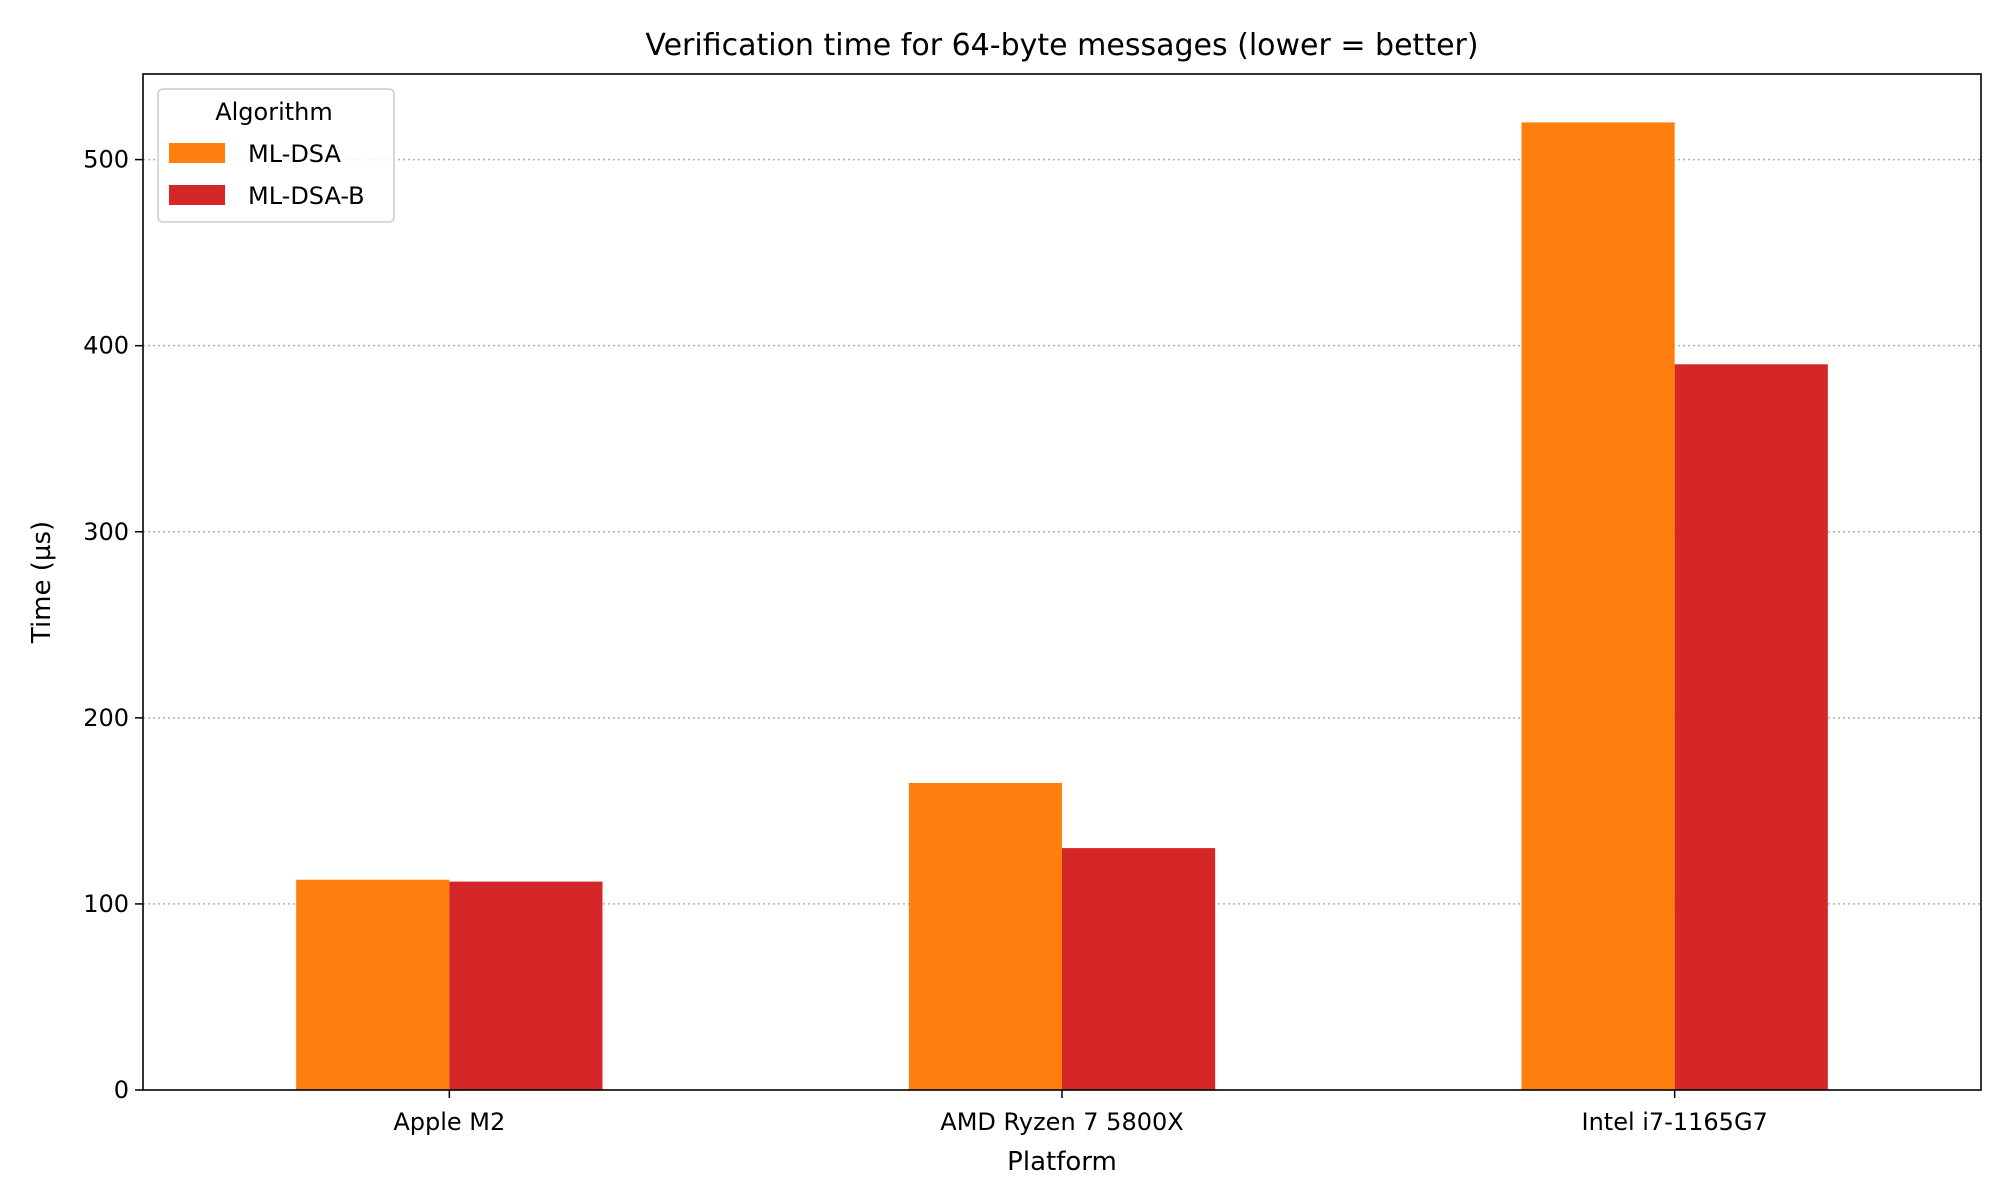 Image resolution: width=2000 pixels, height=1200 pixels. Describe the element at coordinates (121, 1090) in the screenshot. I see `y-tick-label: 0` at that location.